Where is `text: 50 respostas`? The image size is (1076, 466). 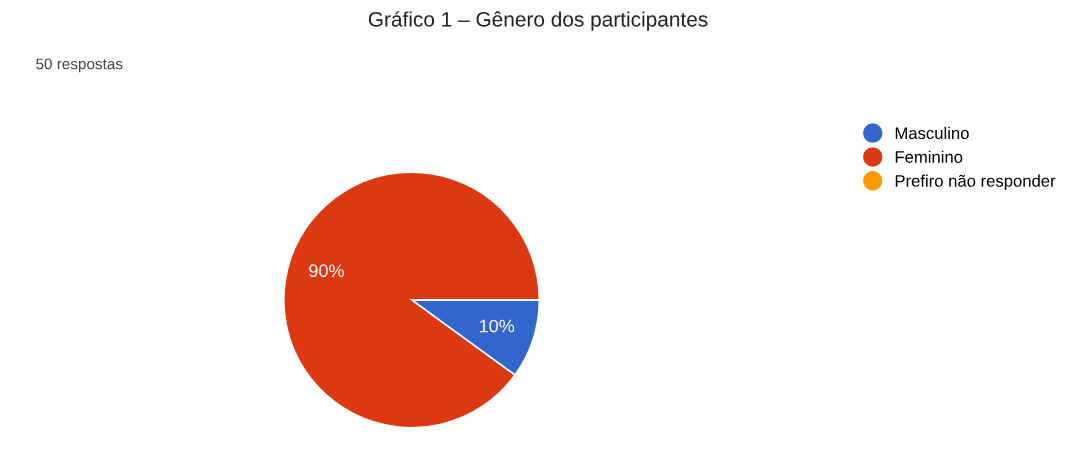 text: 50 respostas is located at coordinates (79, 65).